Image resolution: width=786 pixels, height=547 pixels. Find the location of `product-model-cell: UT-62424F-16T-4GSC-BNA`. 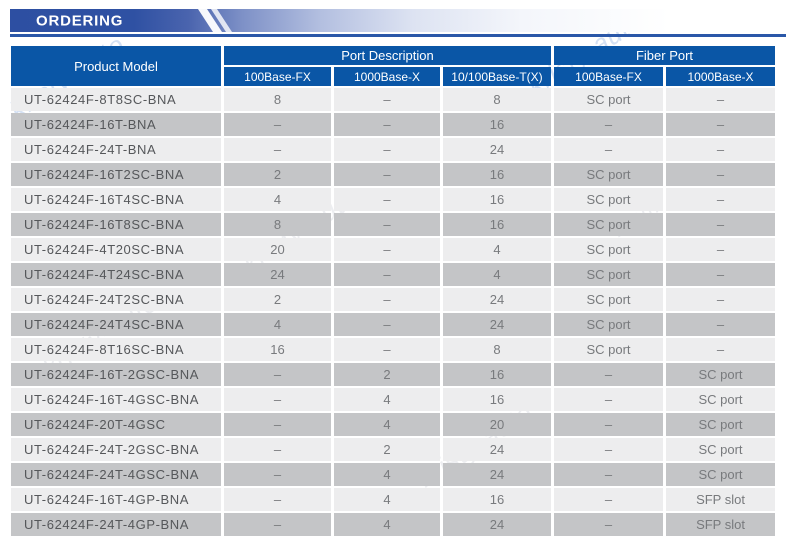

product-model-cell: UT-62424F-16T-4GSC-BNA is located at coordinates (116, 399).